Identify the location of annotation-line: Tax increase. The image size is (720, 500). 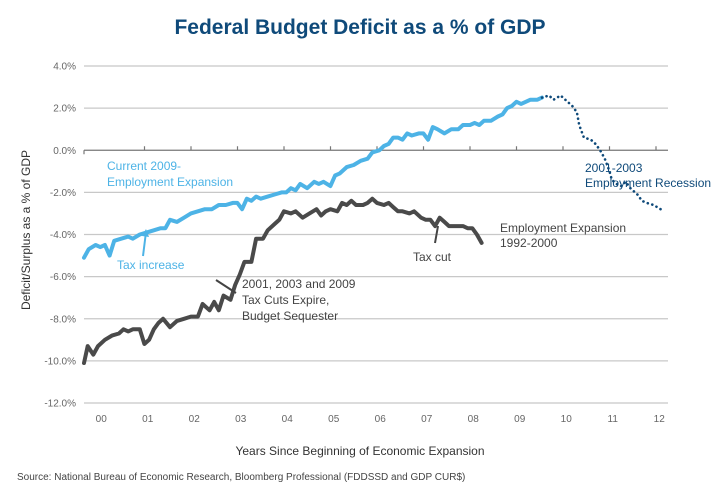
(151, 265).